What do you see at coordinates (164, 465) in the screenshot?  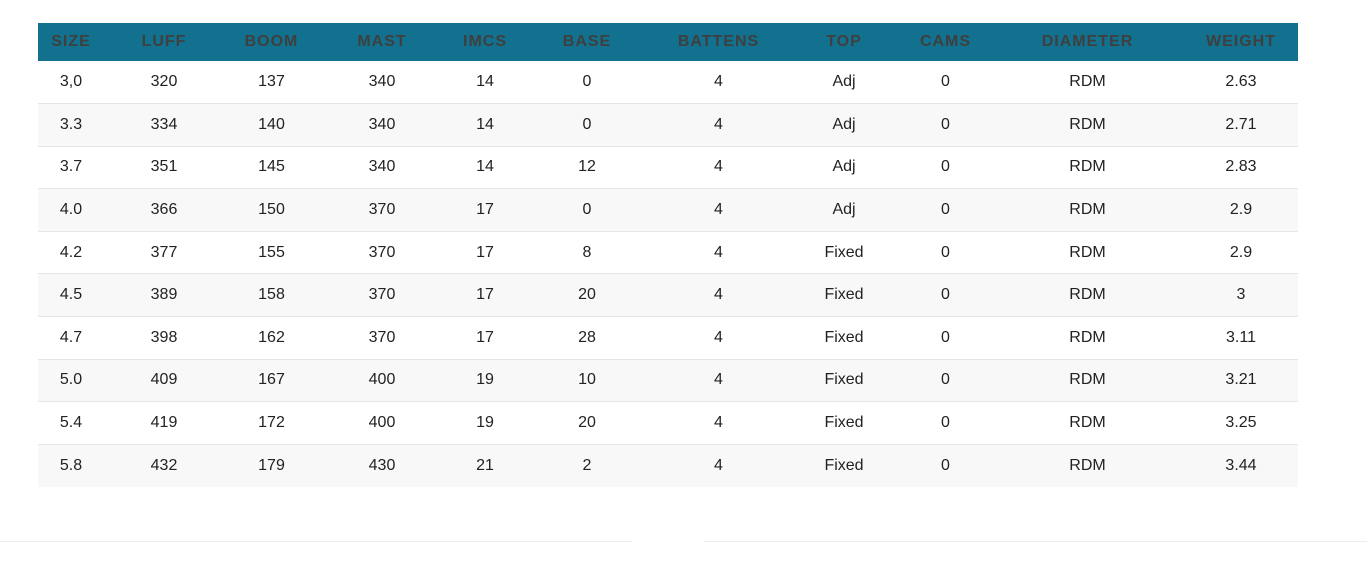 I see `cell-luff: 432` at bounding box center [164, 465].